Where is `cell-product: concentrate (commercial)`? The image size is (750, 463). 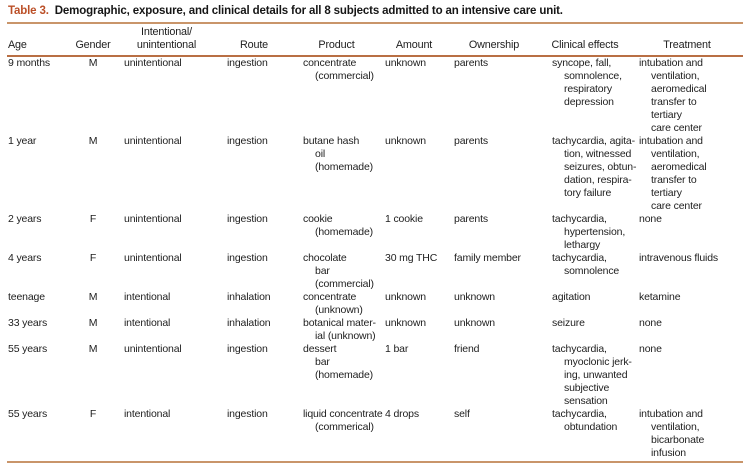
cell-product: concentrate (commercial) is located at coordinates (338, 69).